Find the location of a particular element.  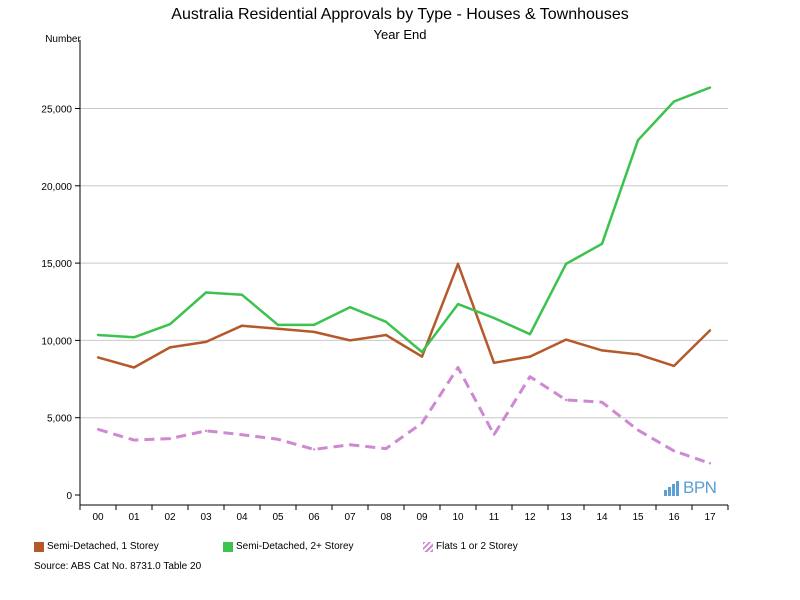

x-tick-label: 15 is located at coordinates (638, 517).